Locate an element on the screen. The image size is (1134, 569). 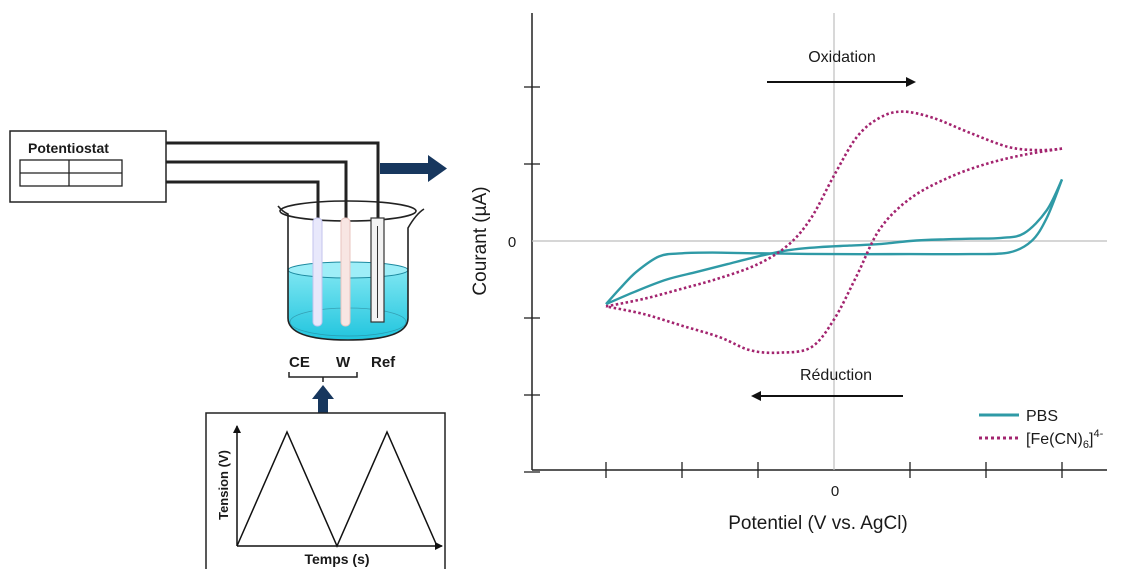
electrode-label-ref: Ref is located at coordinates (383, 362).